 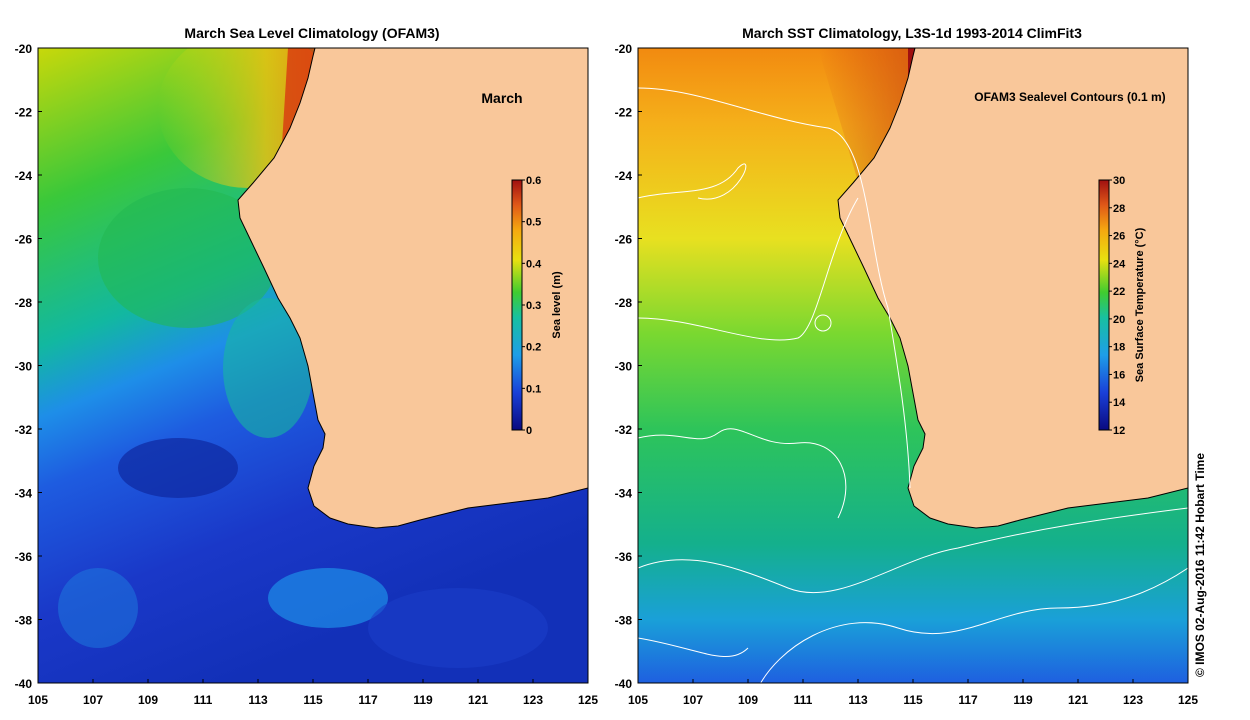 I want to click on colorbar-tick-label: 0.2, so click(x=533, y=348).